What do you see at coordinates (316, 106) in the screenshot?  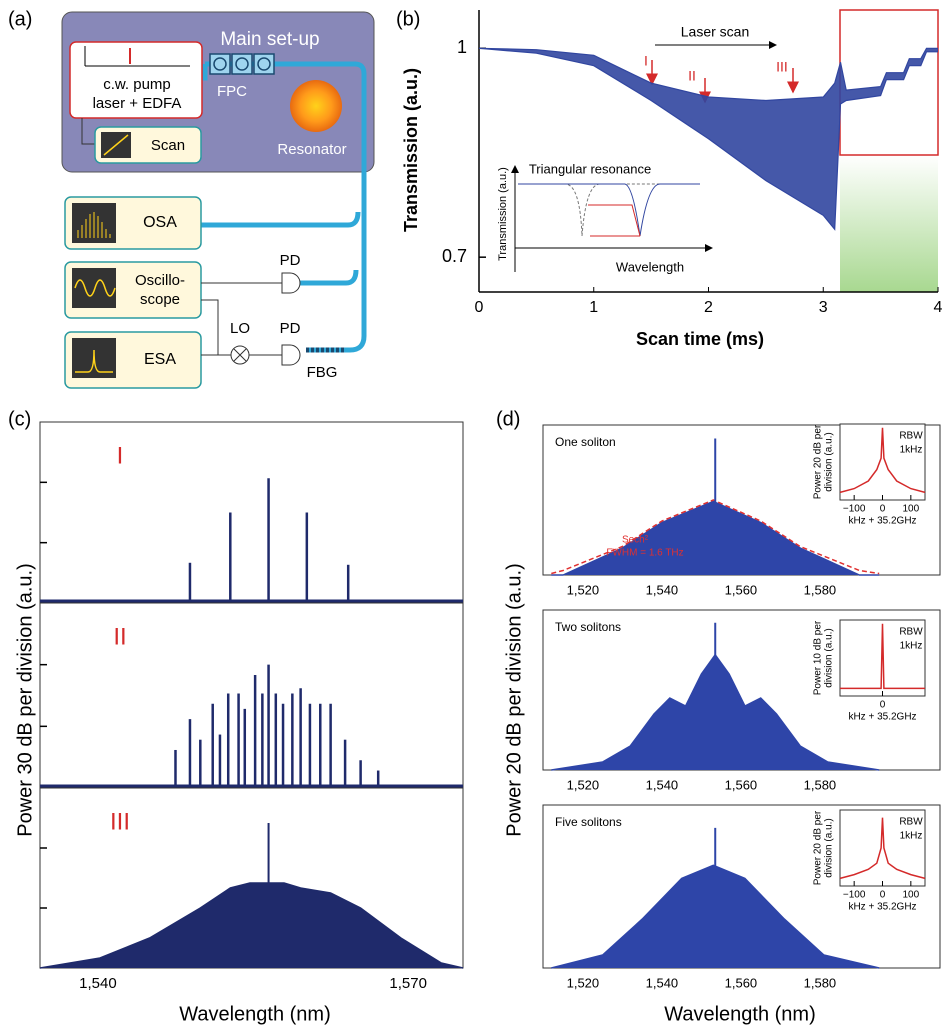 I see `resonator` at bounding box center [316, 106].